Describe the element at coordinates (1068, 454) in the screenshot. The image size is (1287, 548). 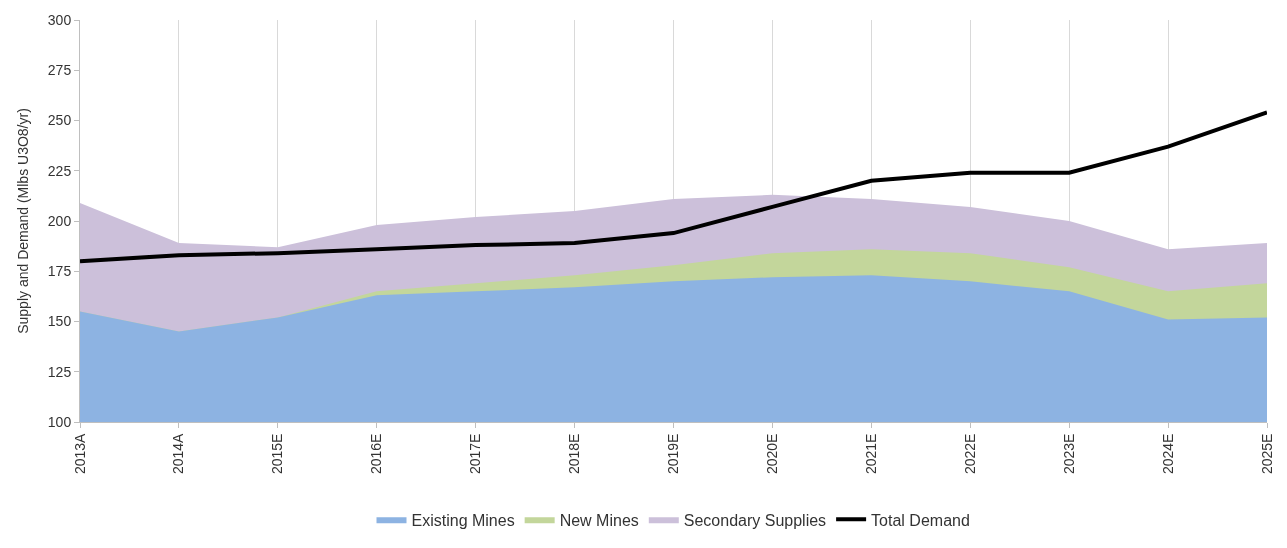
I see `x-tick-label: 2023E` at that location.